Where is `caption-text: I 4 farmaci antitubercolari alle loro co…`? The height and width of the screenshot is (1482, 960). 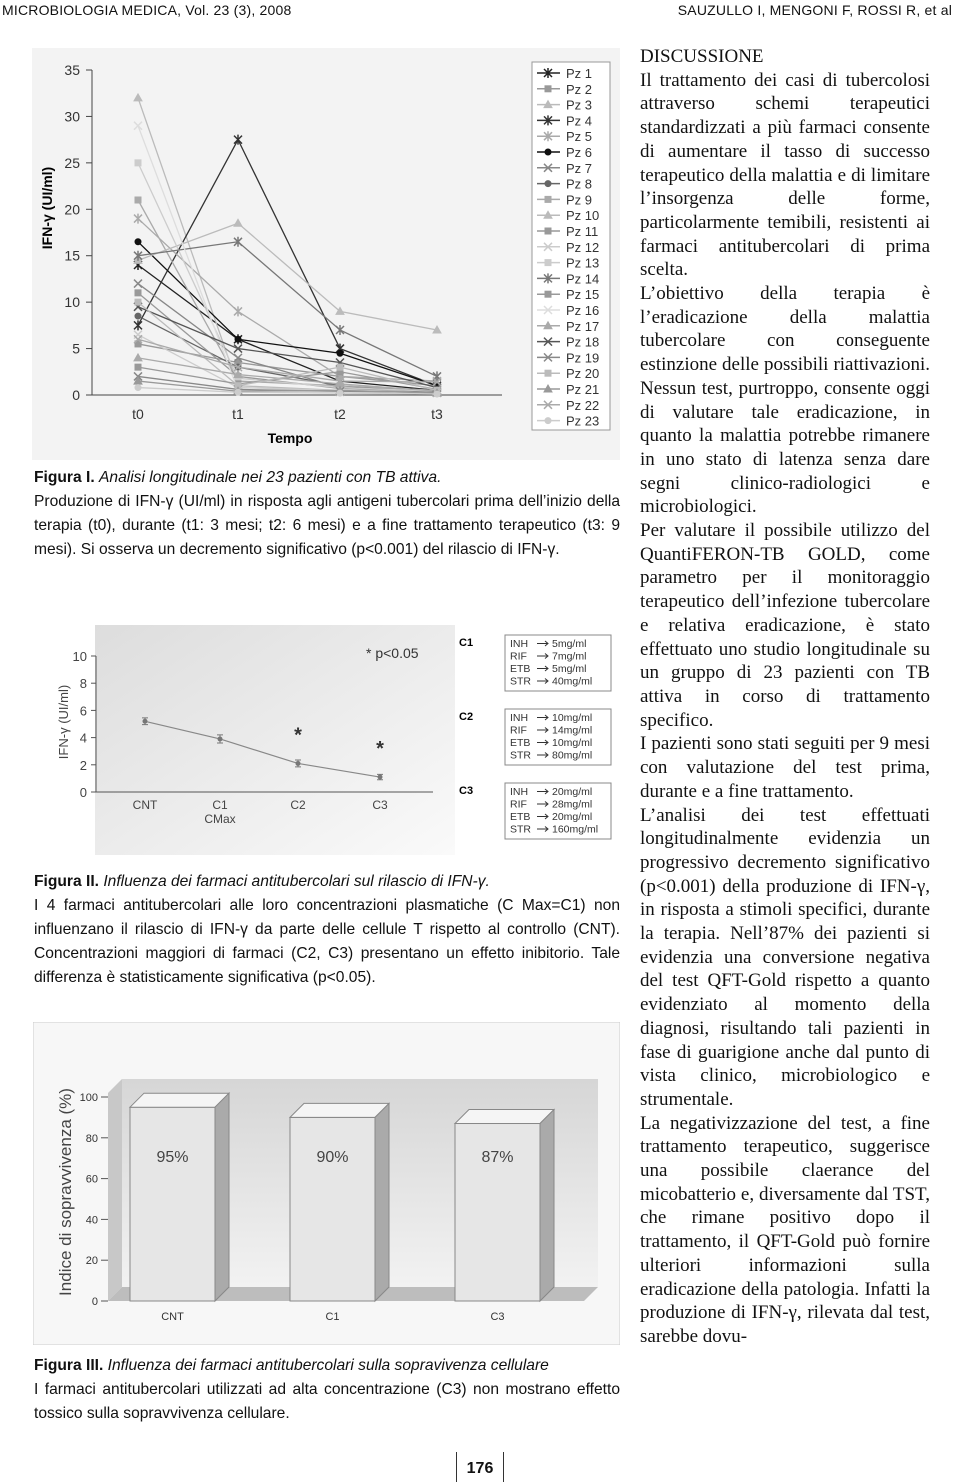 caption-text: I 4 farmaci antitubercolari alle loro co… is located at coordinates (327, 941).